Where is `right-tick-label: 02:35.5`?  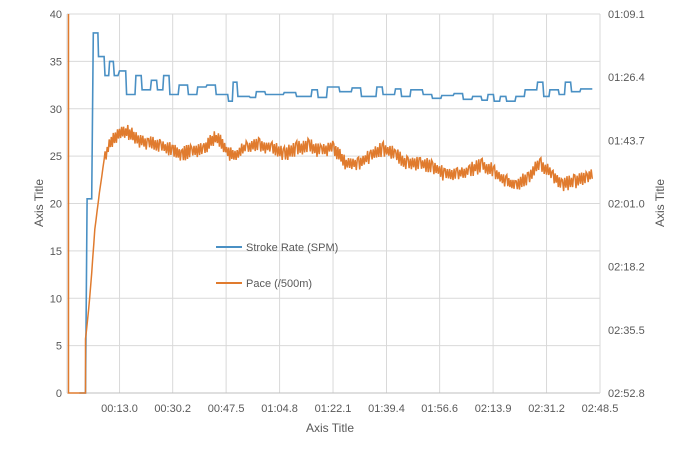 right-tick-label: 02:35.5 is located at coordinates (626, 331).